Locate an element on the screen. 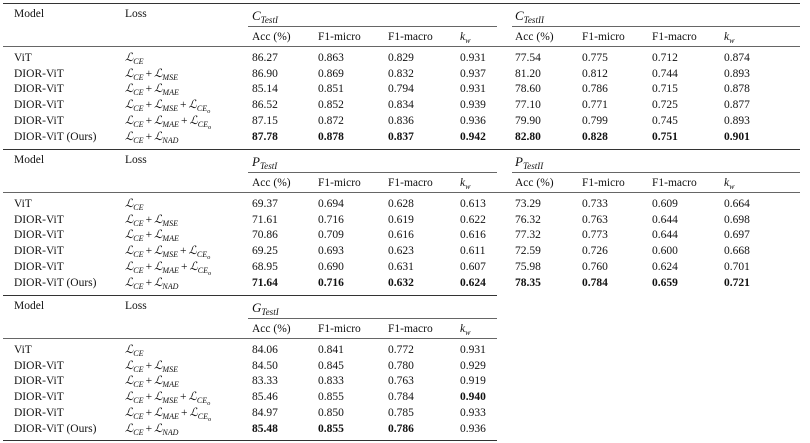 This screenshot has width=810, height=443. cell: 85.46 is located at coordinates (265, 397).